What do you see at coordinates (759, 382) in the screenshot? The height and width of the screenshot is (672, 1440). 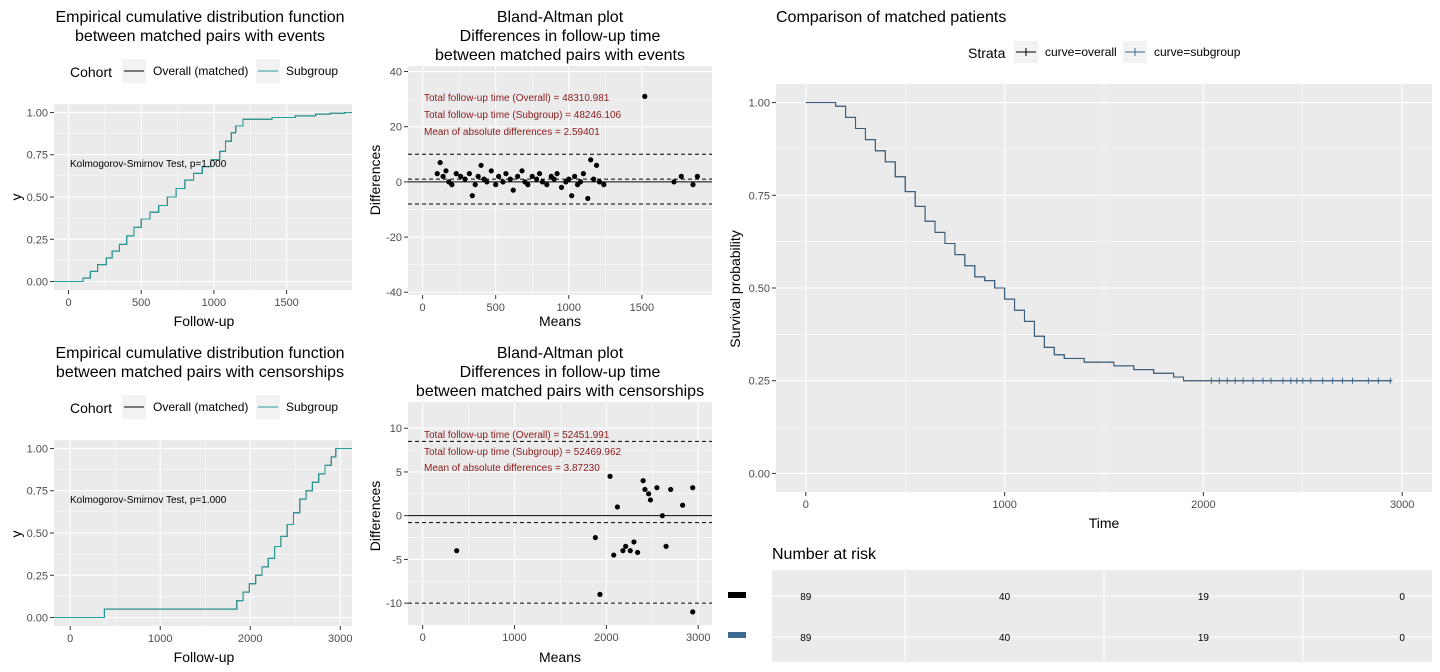 I see `km-y-tick-label: 0.25` at bounding box center [759, 382].